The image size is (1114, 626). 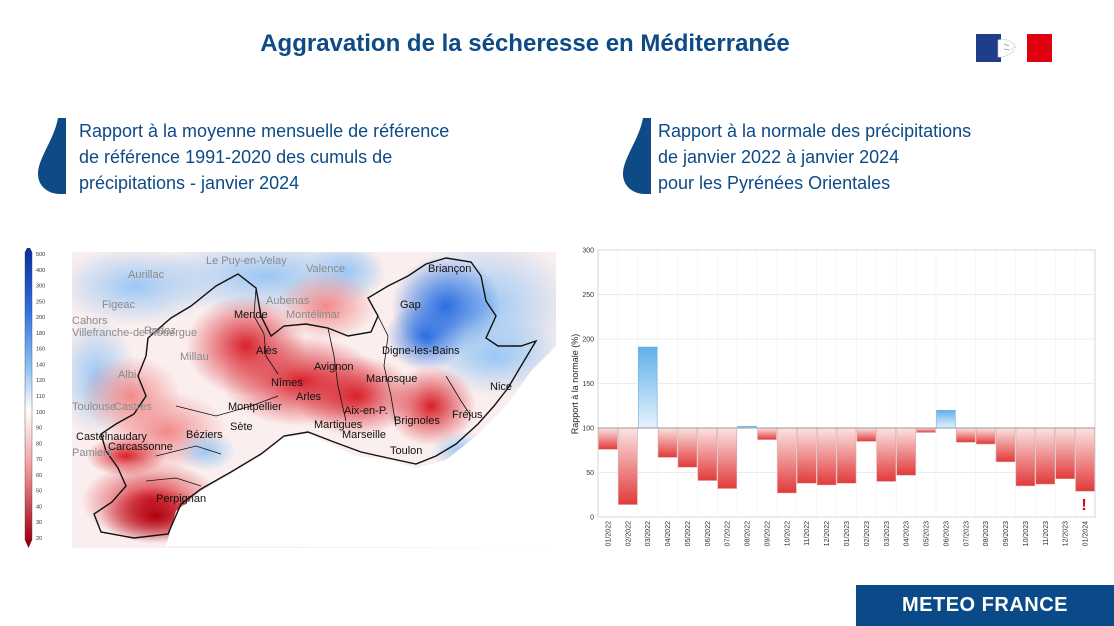 I want to click on city-label: Avignon, so click(x=334, y=367).